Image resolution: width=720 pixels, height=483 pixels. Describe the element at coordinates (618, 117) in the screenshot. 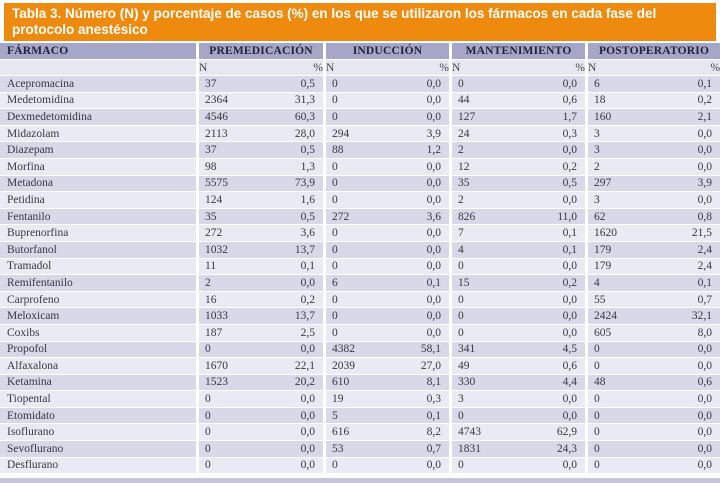

I see `n-value-cell: 160` at that location.